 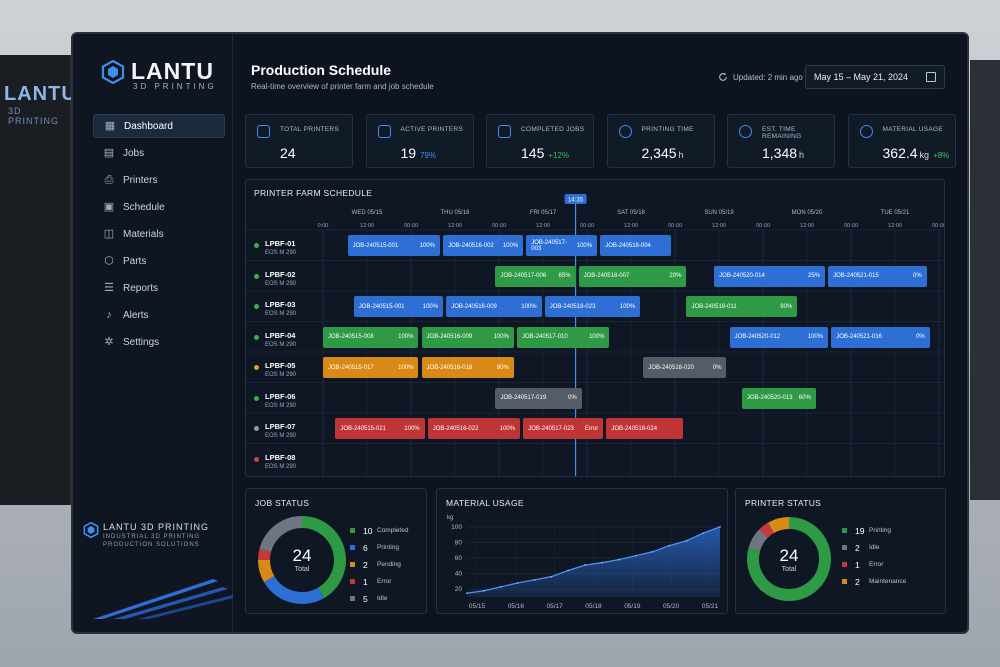 What do you see at coordinates (159, 180) in the screenshot?
I see `sidebar-item-printers: ⎙ Printers` at bounding box center [159, 180].